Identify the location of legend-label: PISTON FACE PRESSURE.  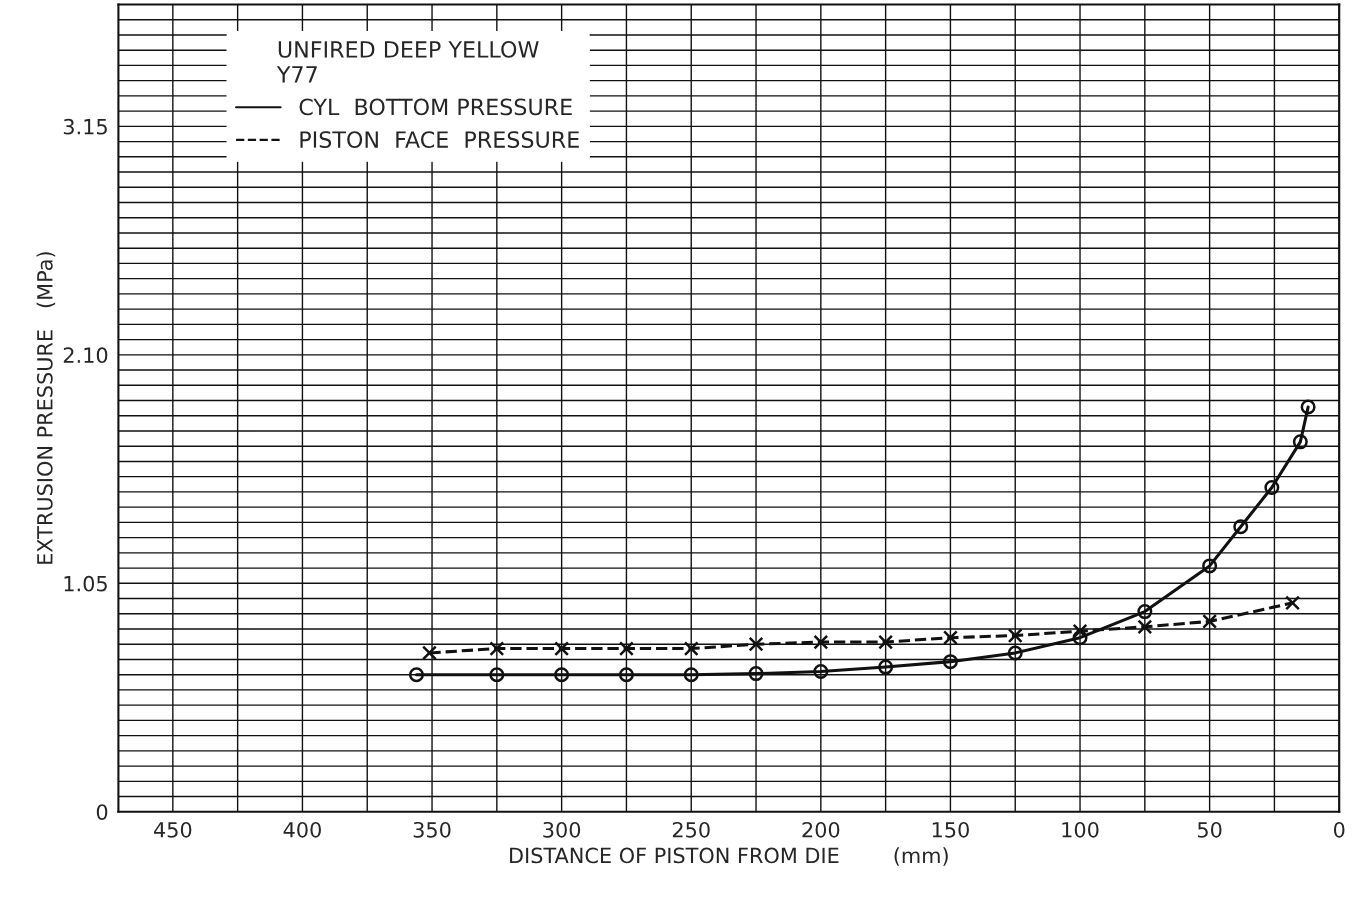
(439, 139).